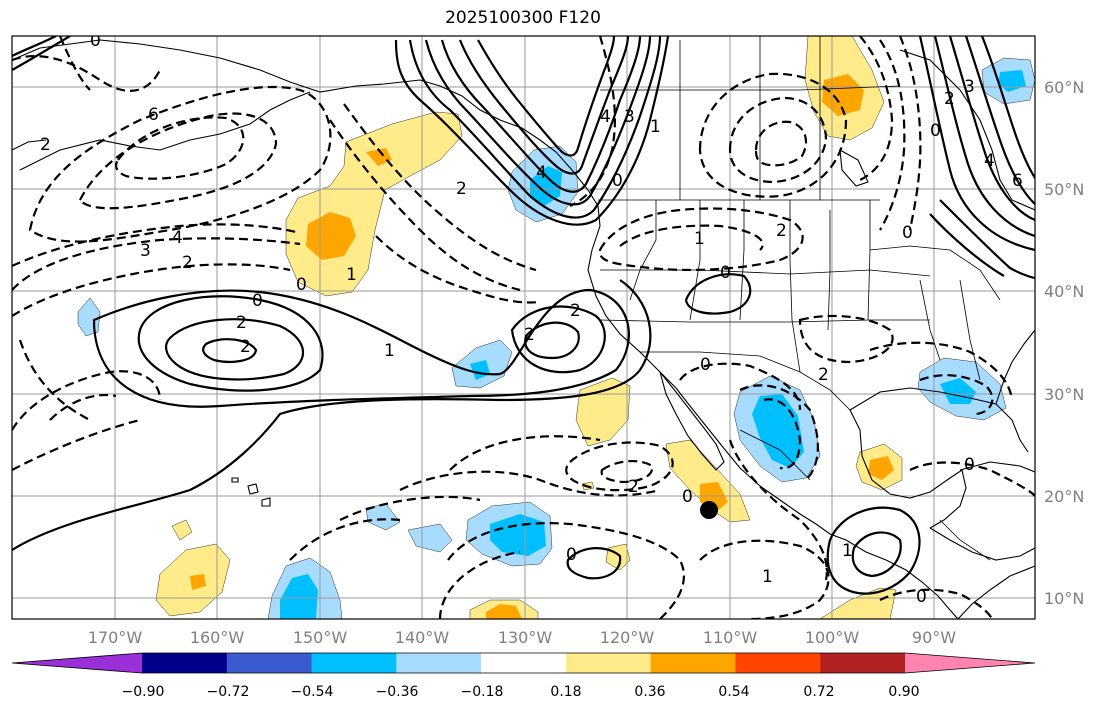  Describe the element at coordinates (649, 692) in the screenshot. I see `colorbar-tick-label: 0.36` at that location.